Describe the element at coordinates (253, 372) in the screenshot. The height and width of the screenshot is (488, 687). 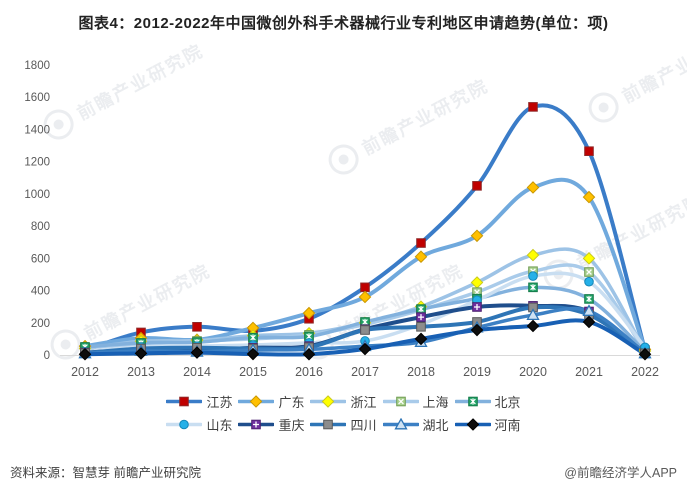
I see `x-axis-label: 2015` at that location.